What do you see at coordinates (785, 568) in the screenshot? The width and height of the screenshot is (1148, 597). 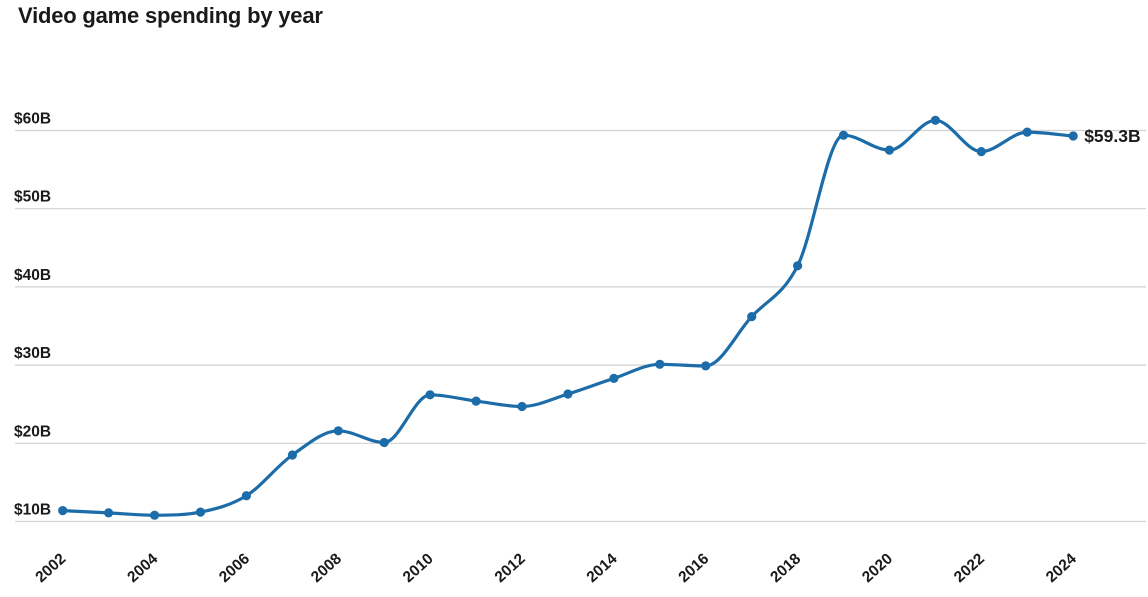 I see `x-tick-label-2018: 2018` at bounding box center [785, 568].